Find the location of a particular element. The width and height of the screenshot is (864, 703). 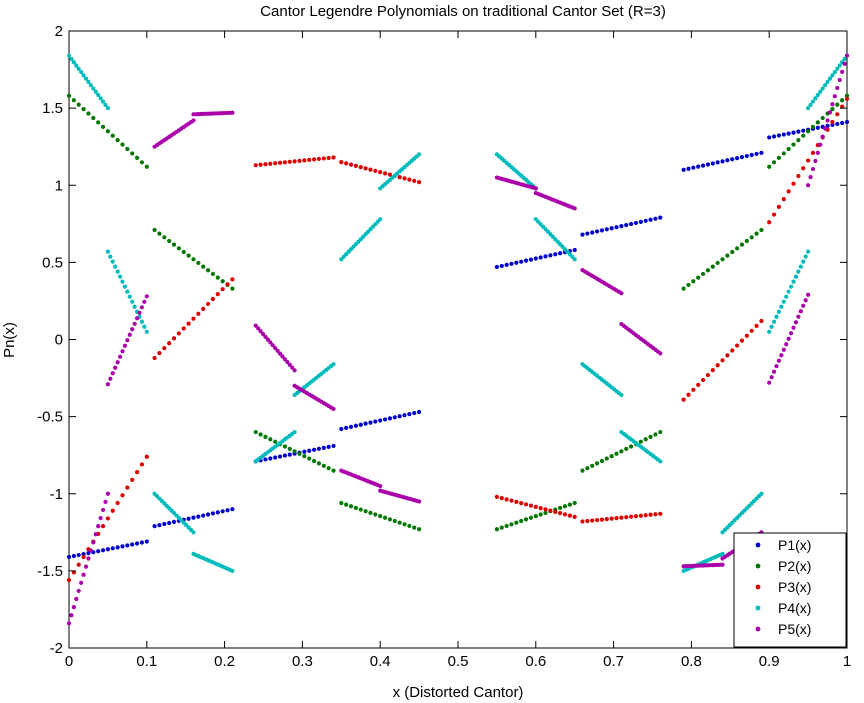

x-tick-label: 0.5 is located at coordinates (458, 661).